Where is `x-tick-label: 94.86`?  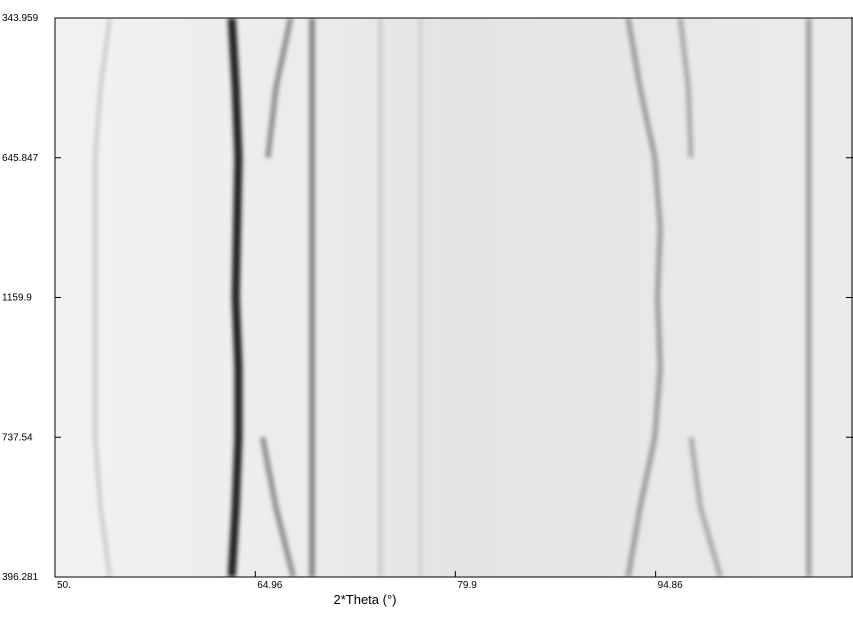
x-tick-label: 94.86 is located at coordinates (670, 585).